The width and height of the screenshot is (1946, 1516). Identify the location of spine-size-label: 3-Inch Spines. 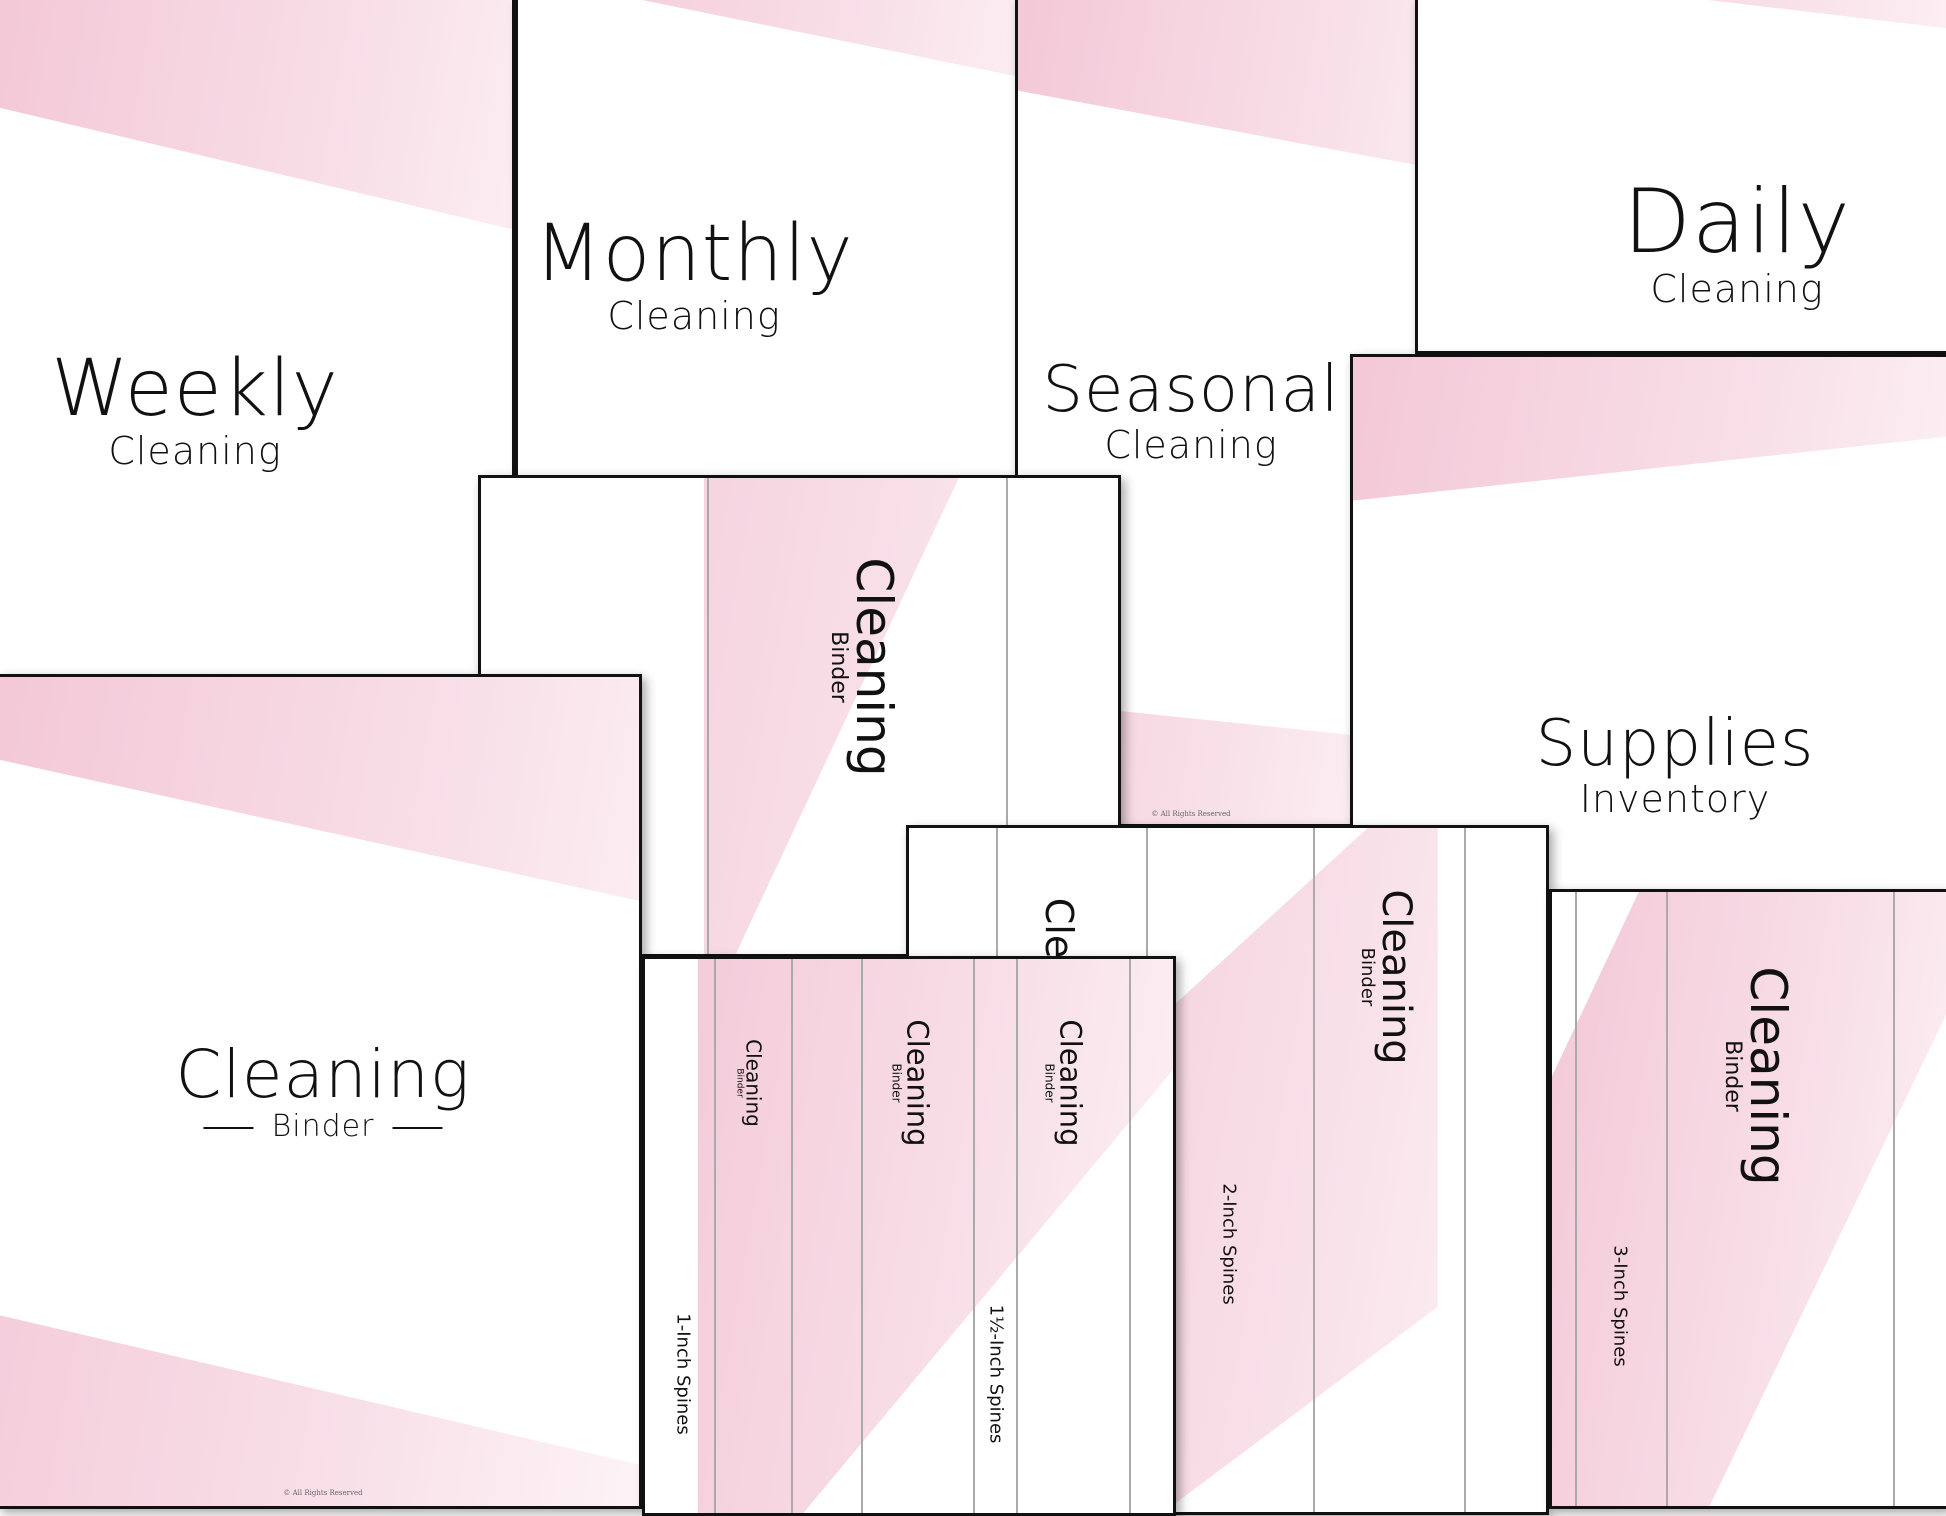
(1620, 1306).